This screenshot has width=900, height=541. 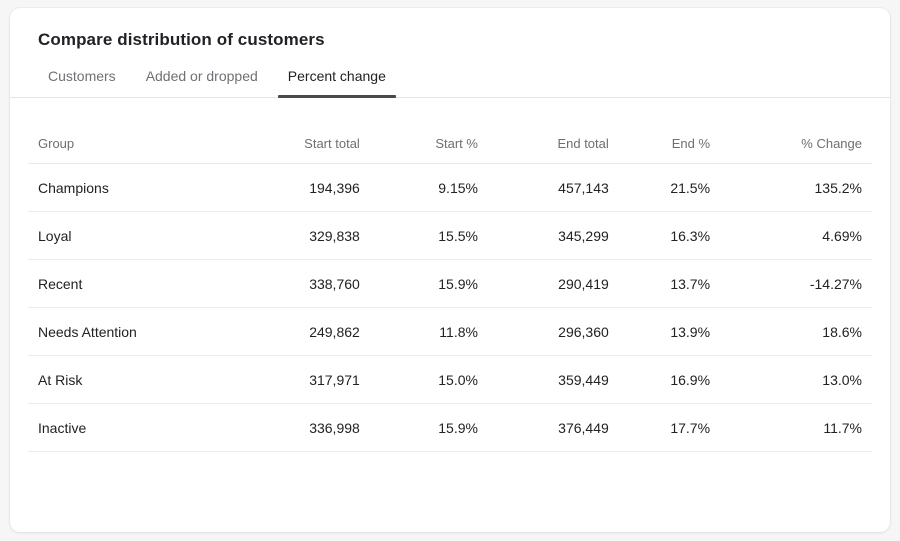 I want to click on cell-group: Champions, so click(x=133, y=187).